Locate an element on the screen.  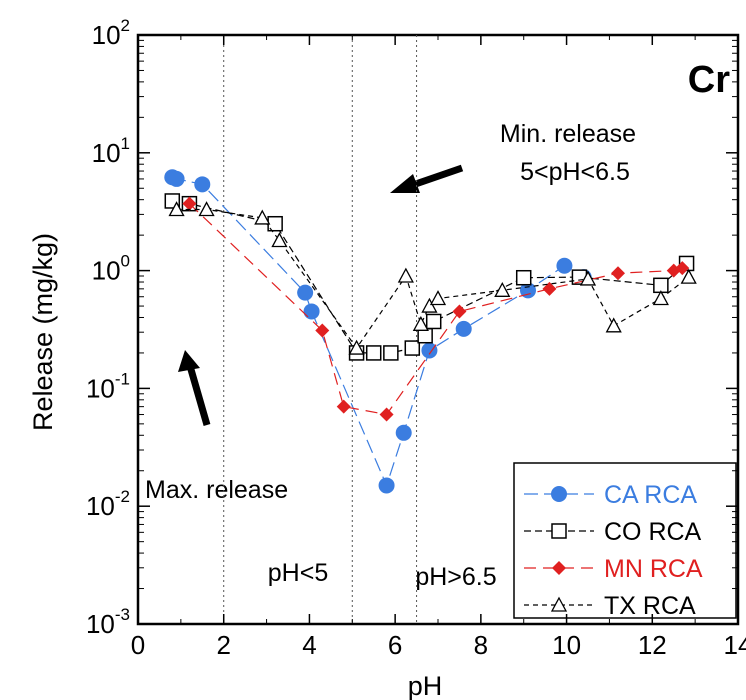
legend-marker-ca-rca is located at coordinates (559, 494).